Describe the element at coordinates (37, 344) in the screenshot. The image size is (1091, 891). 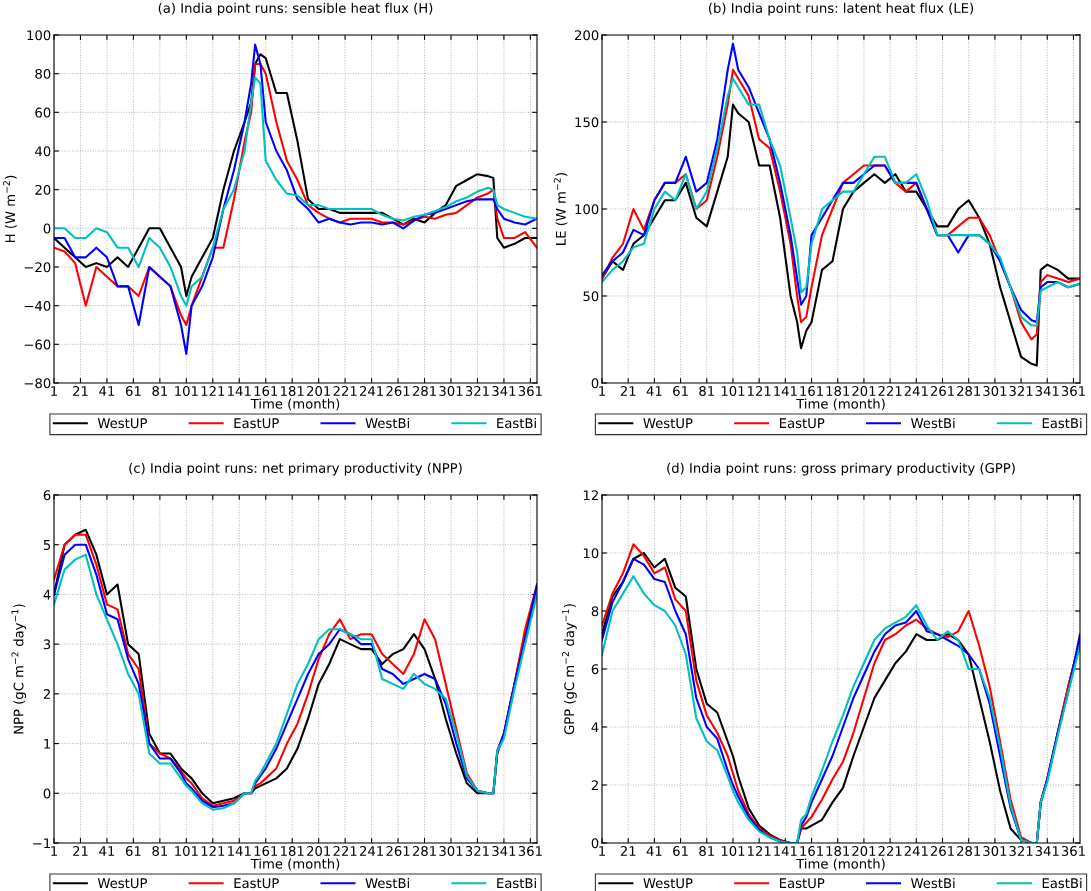
I see `y-tick-label: −60` at that location.